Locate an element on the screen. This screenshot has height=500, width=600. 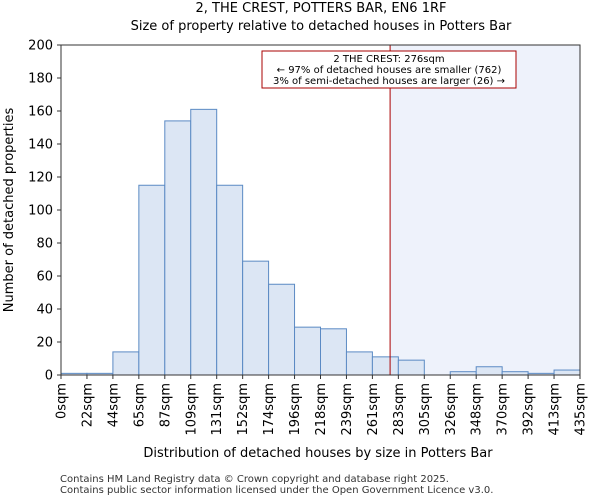
y-tick-label: 200 is located at coordinates (40, 46).